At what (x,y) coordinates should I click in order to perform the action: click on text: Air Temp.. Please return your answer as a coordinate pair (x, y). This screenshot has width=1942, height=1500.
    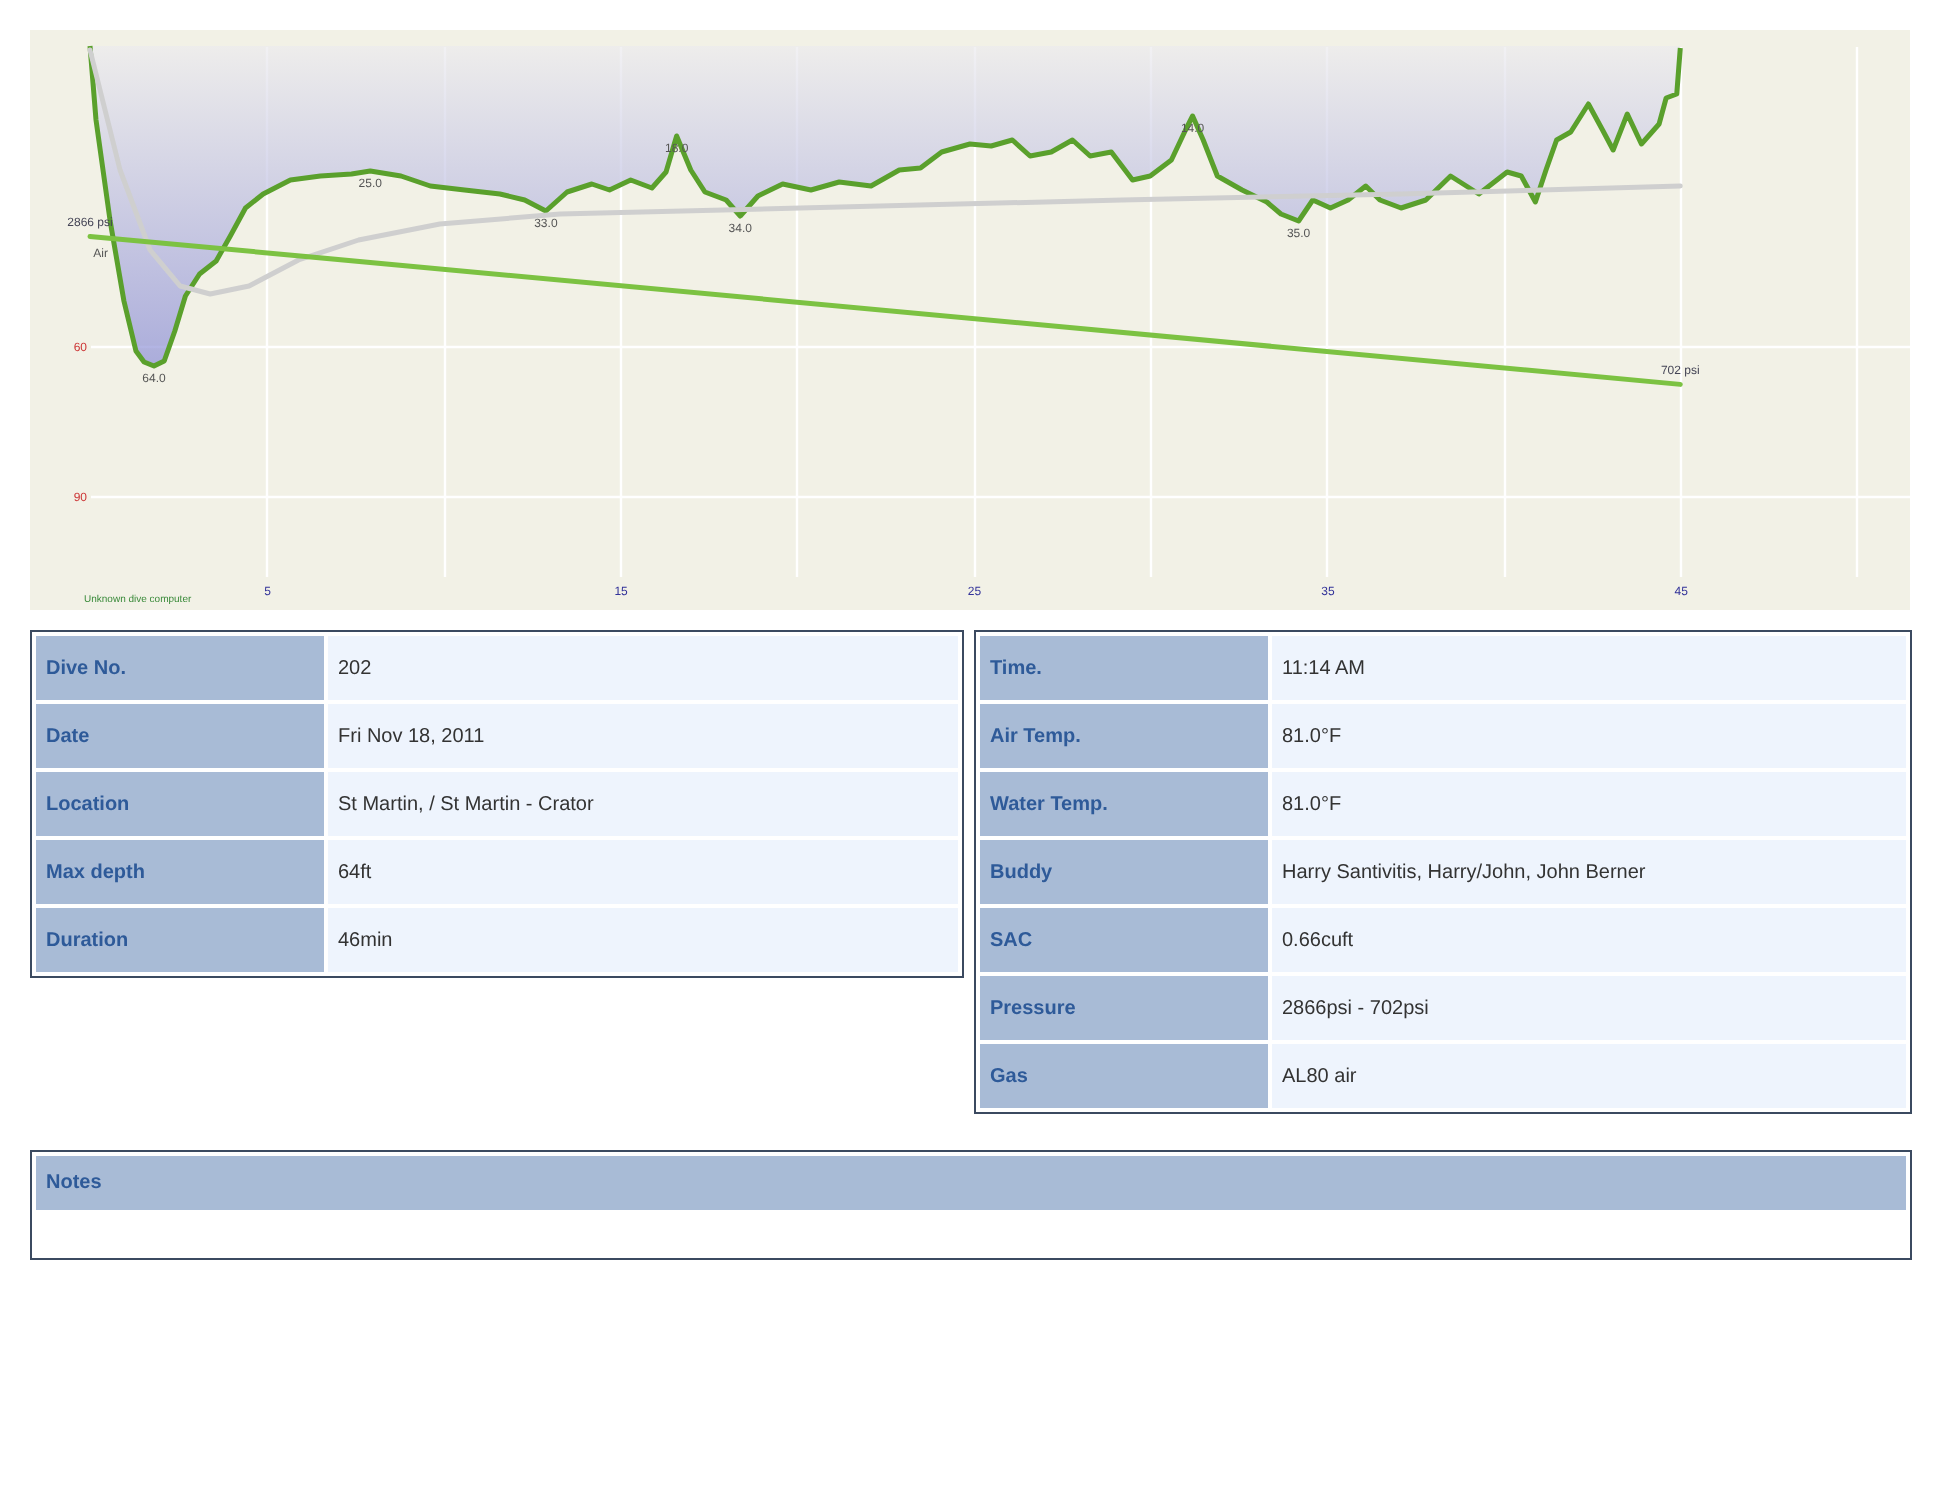
    Looking at the image, I should click on (1124, 736).